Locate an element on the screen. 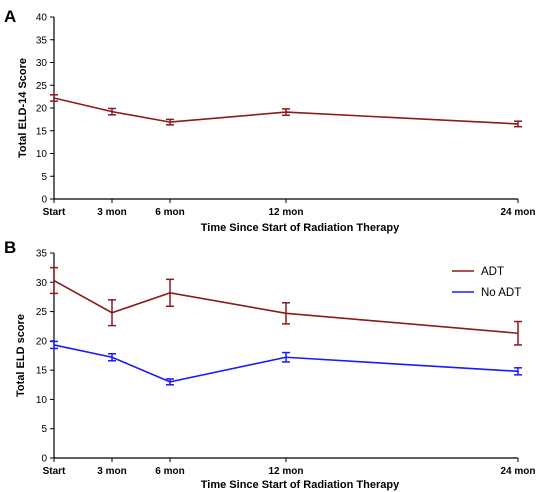 The image size is (536, 492). legend-label: No ADT is located at coordinates (501, 293).